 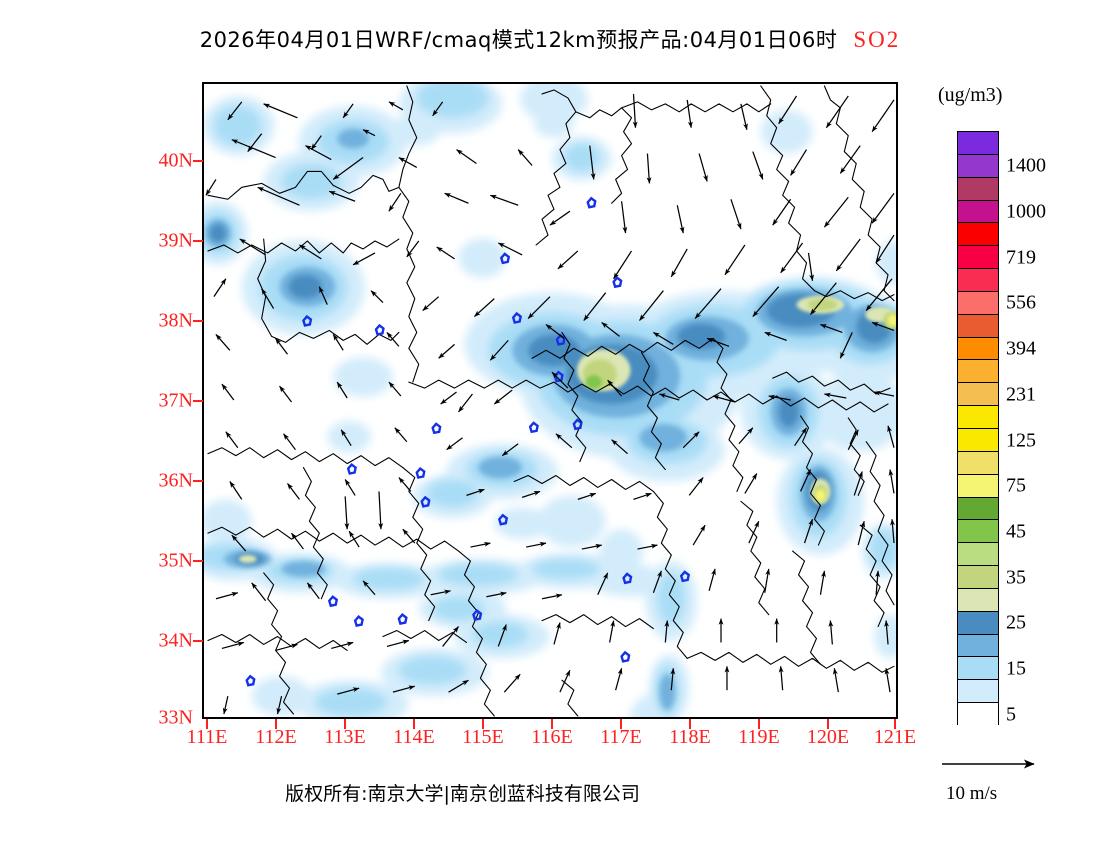 What do you see at coordinates (1021, 348) in the screenshot?
I see `colorbar-label-394: 394` at bounding box center [1021, 348].